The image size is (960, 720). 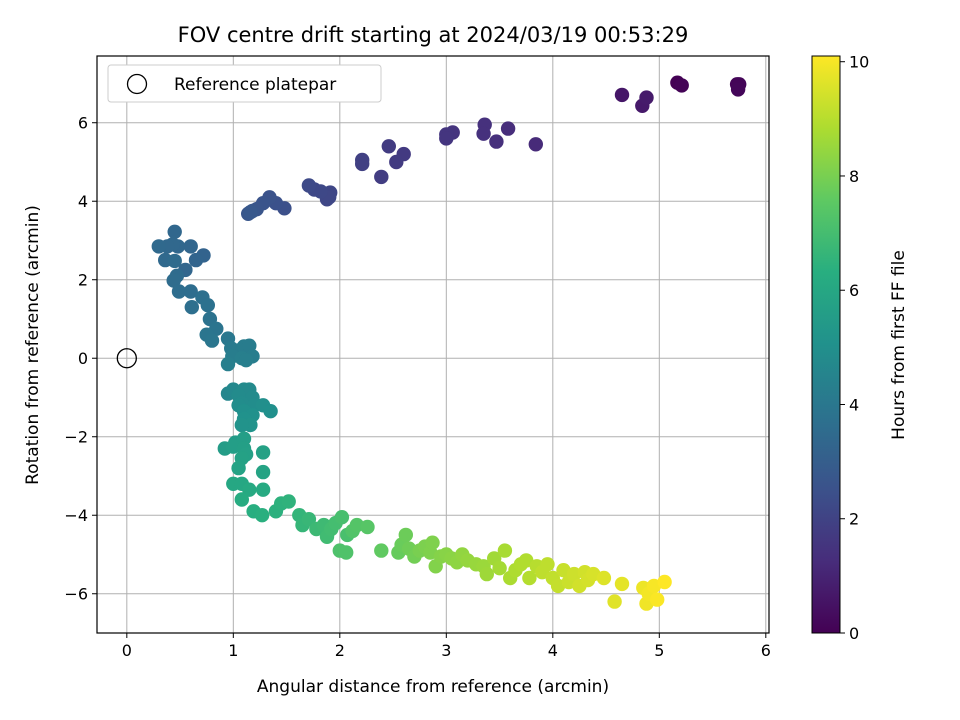 I want to click on y-axis-ticks: −6 −4 −2 0 2 4 6, so click(x=80, y=359).